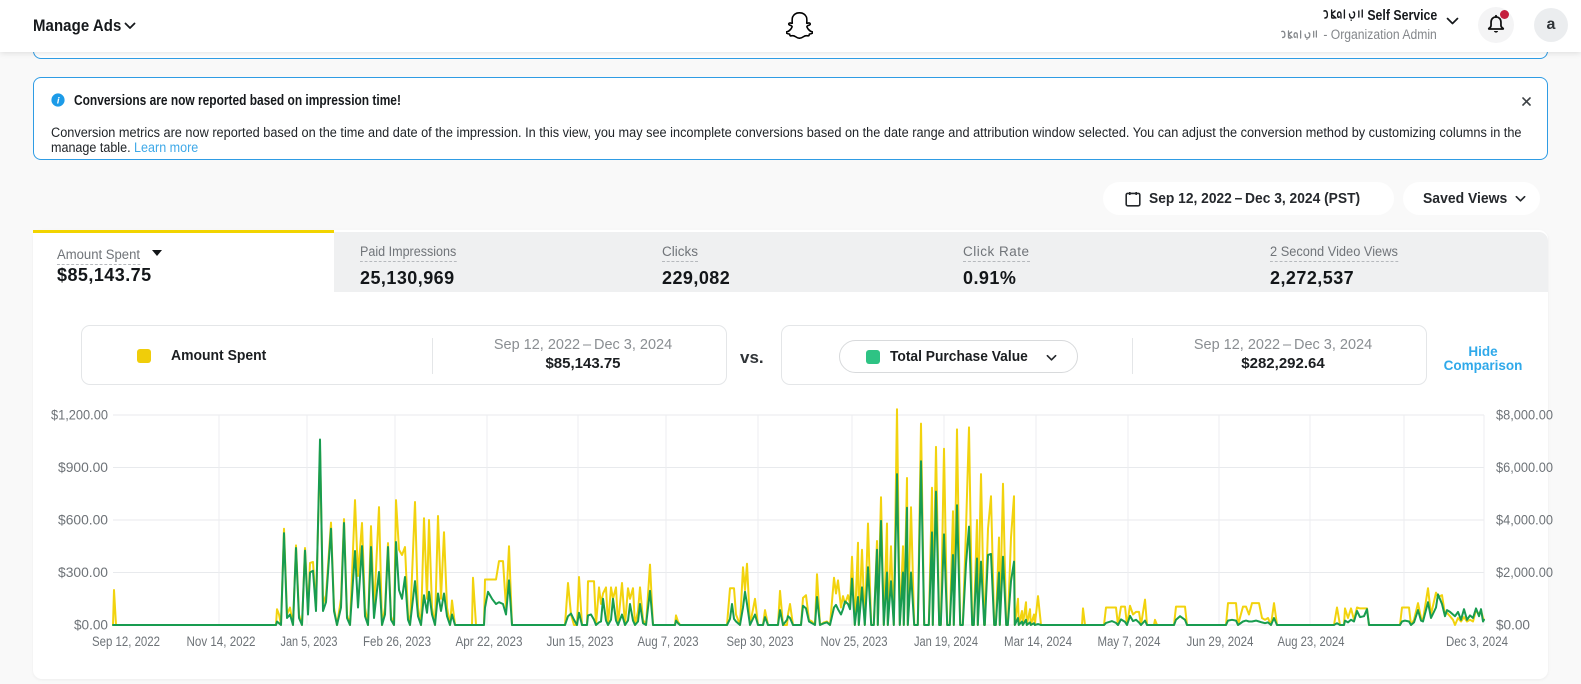 This screenshot has height=684, width=1581. What do you see at coordinates (397, 641) in the screenshot?
I see `svg-text: Feb 26, 2023` at bounding box center [397, 641].